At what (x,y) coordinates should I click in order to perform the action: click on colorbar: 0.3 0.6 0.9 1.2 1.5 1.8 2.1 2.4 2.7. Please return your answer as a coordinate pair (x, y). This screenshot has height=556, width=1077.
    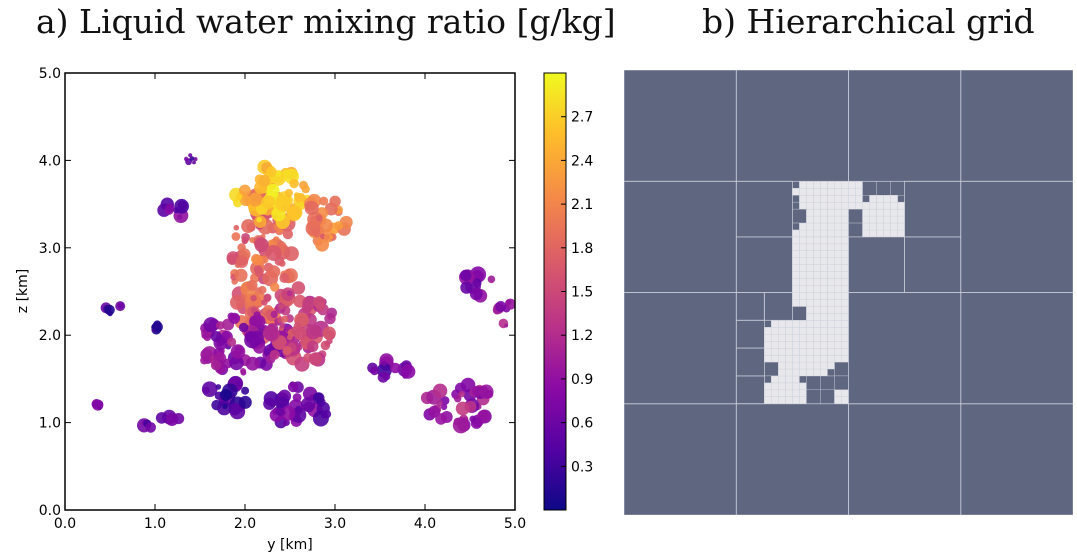
    Looking at the image, I should click on (568, 291).